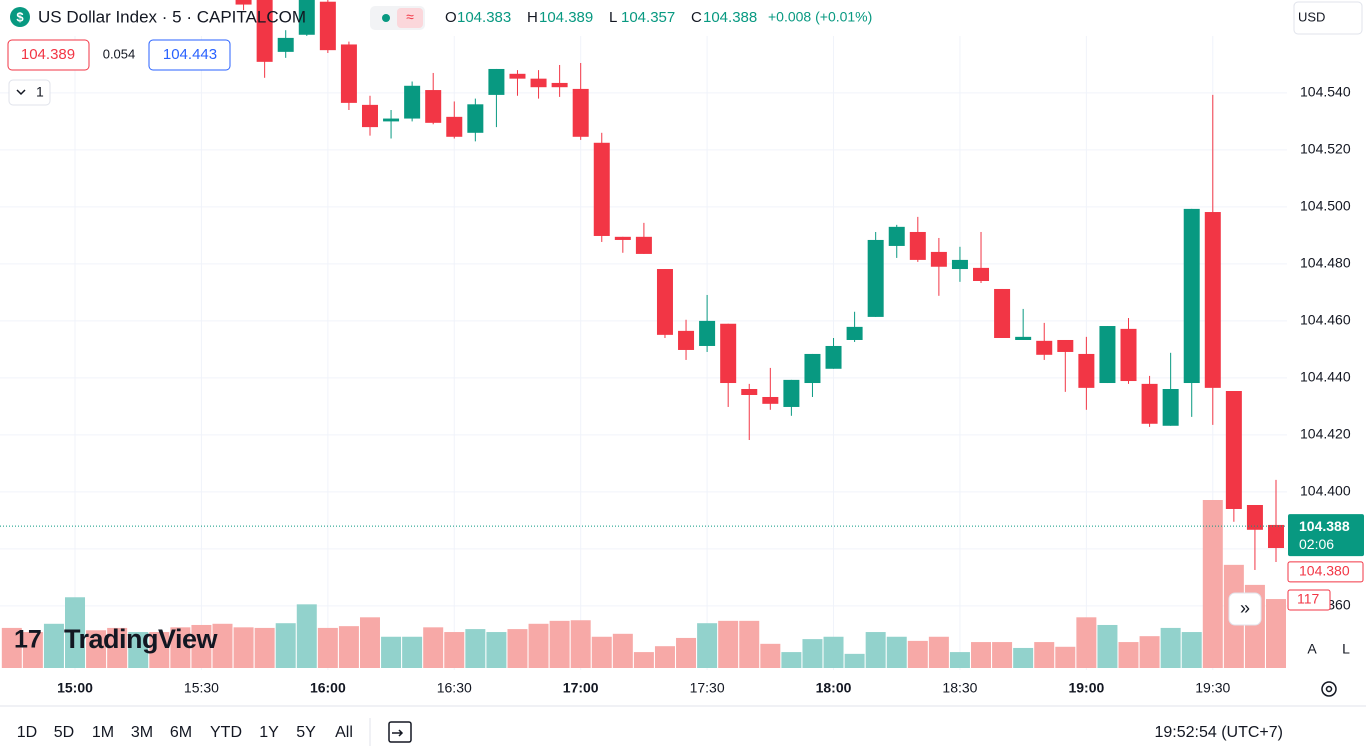  Describe the element at coordinates (834, 688) in the screenshot. I see `x-tick-label: 18:00` at that location.